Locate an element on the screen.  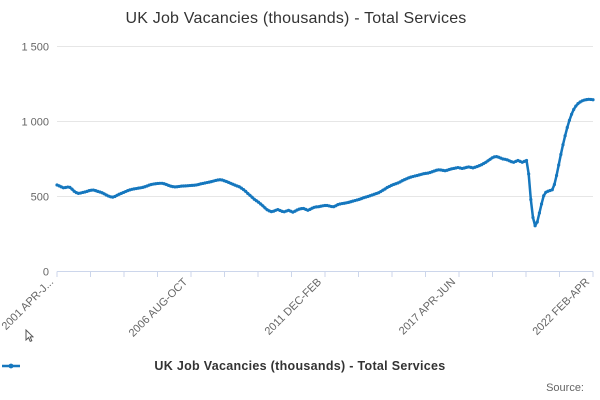
x-axis-tick-label: 2022 FEB-APR is located at coordinates (561, 307).